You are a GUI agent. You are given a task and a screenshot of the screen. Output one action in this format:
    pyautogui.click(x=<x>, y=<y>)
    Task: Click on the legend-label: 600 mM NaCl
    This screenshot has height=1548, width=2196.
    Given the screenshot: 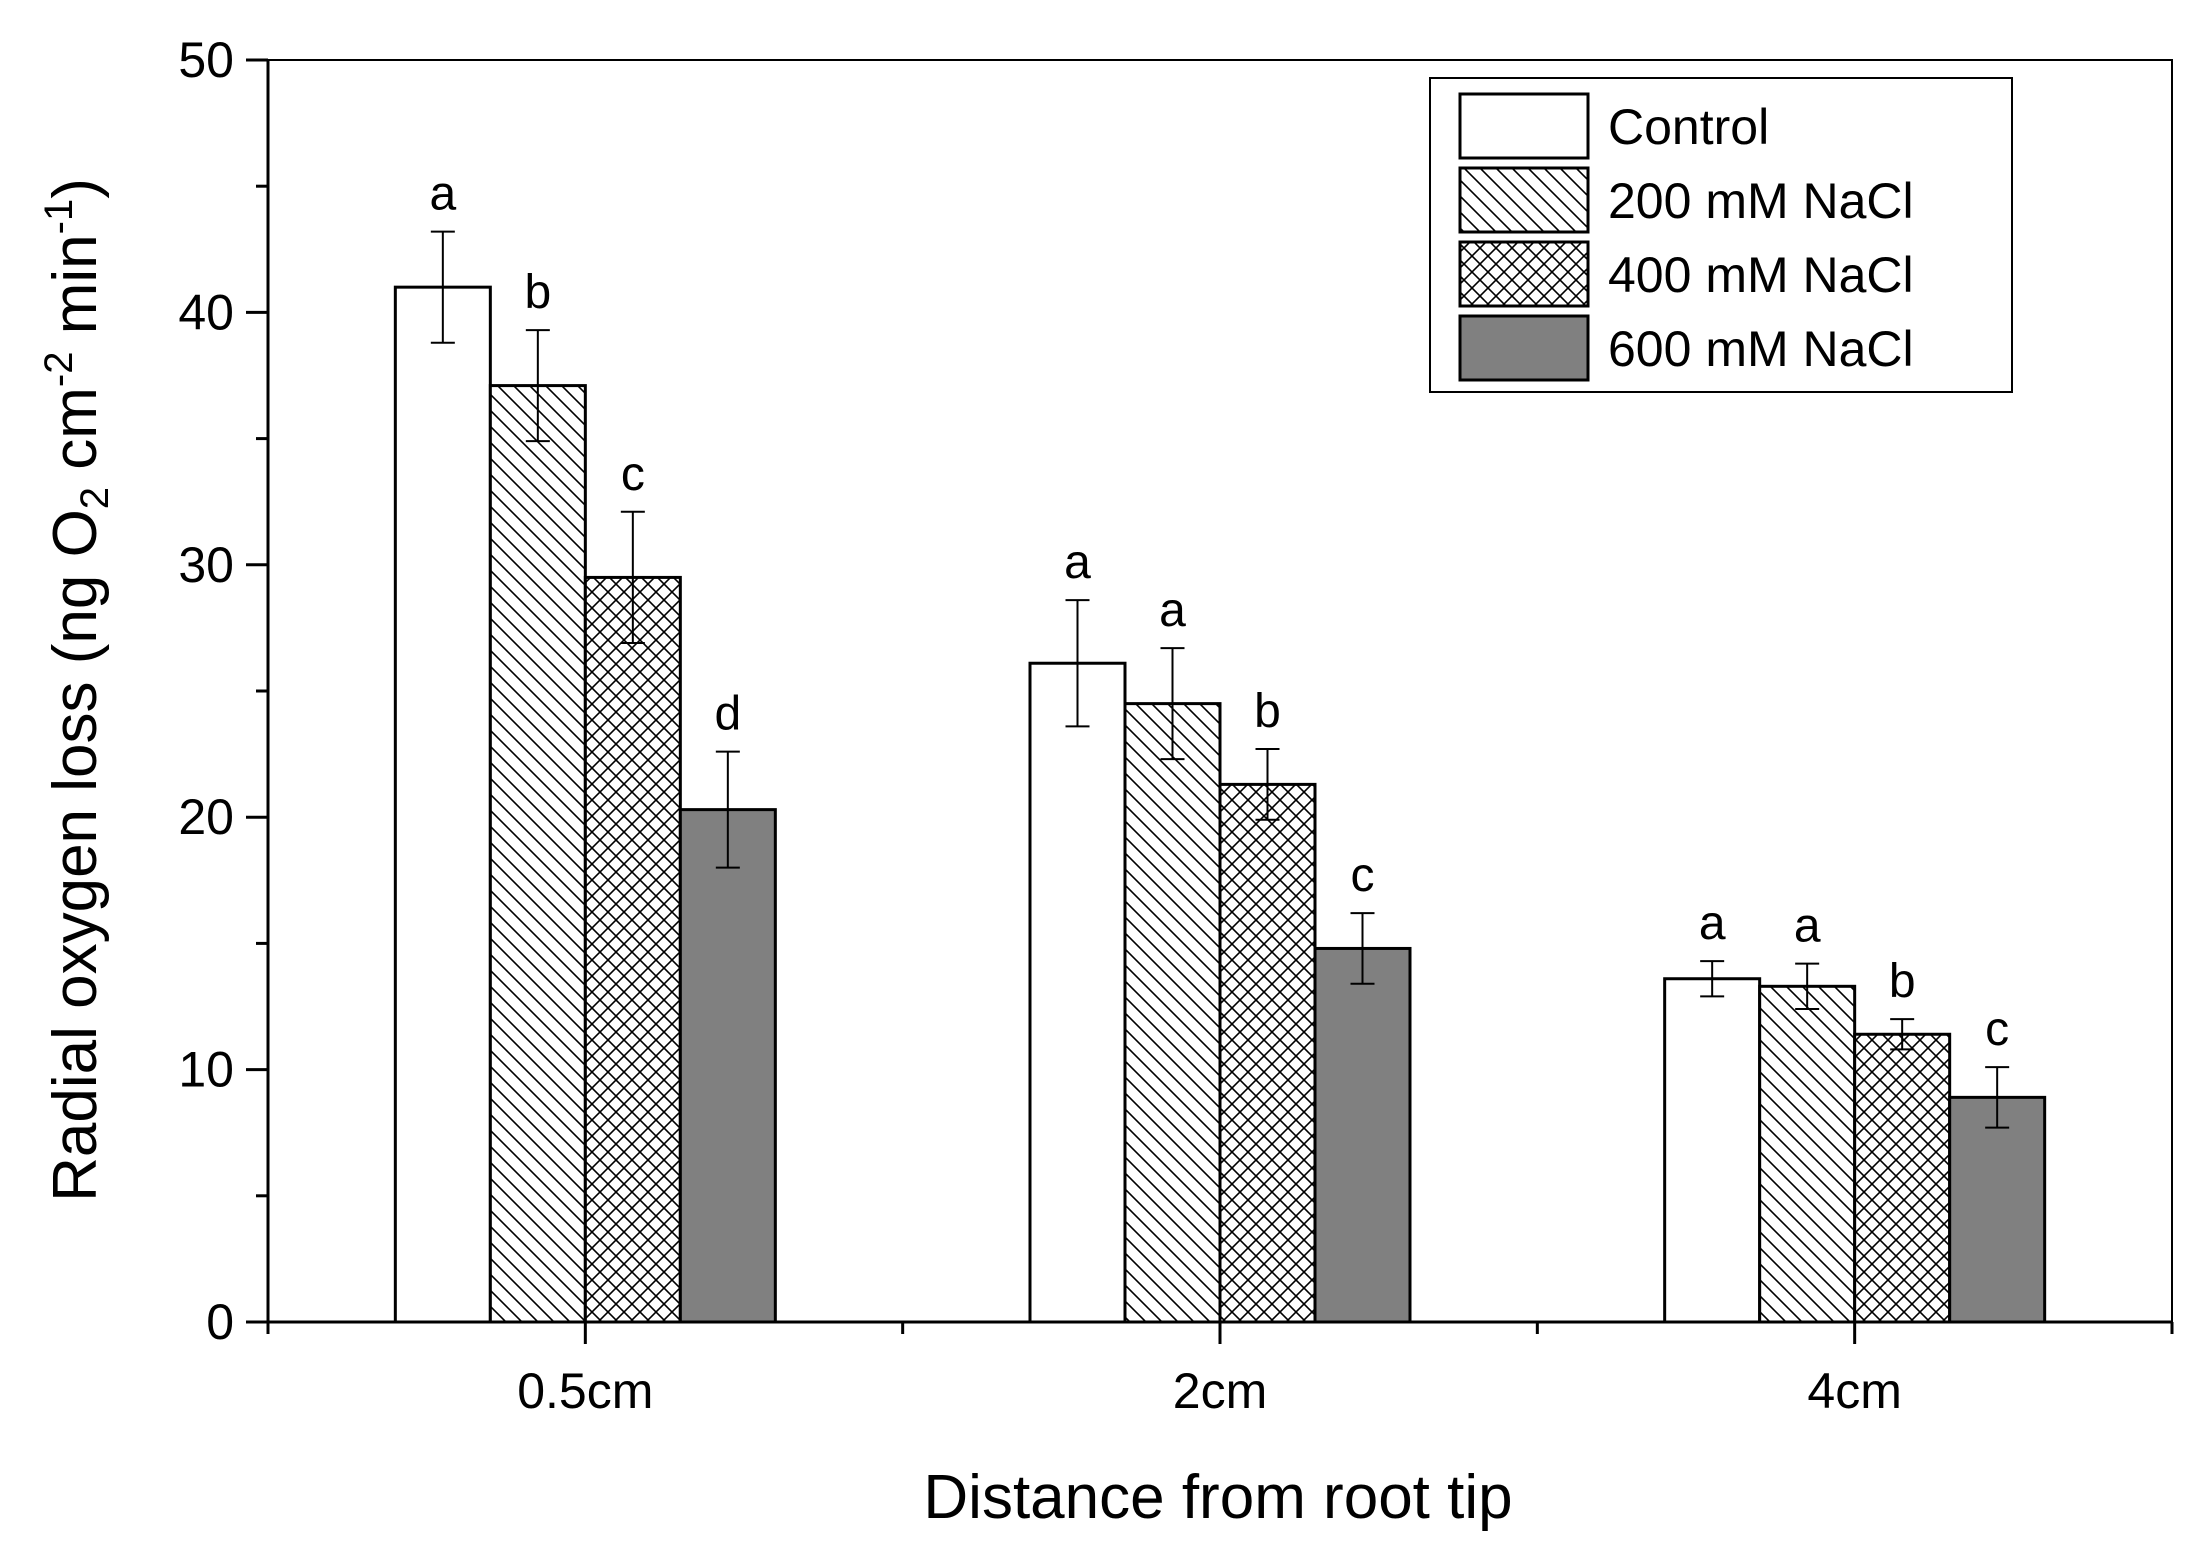 What is the action you would take?
    pyautogui.click(x=1761, y=349)
    